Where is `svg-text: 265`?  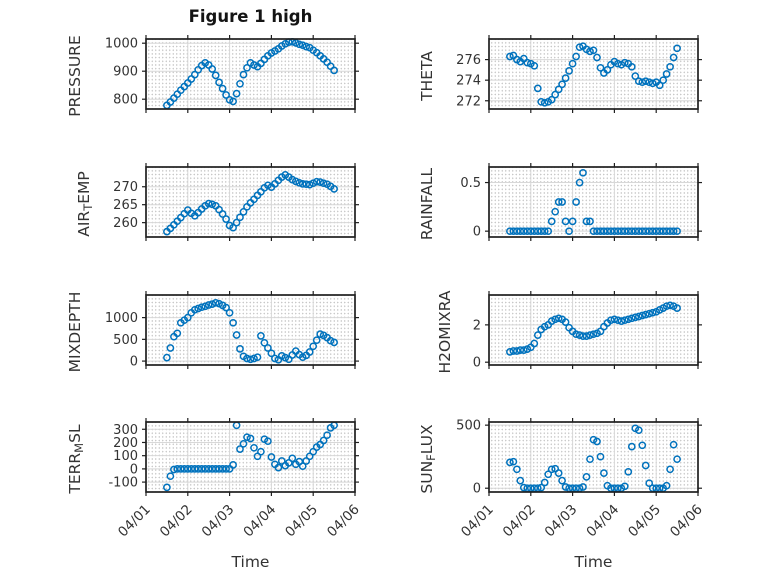
svg-text: 265 is located at coordinates (125, 205).